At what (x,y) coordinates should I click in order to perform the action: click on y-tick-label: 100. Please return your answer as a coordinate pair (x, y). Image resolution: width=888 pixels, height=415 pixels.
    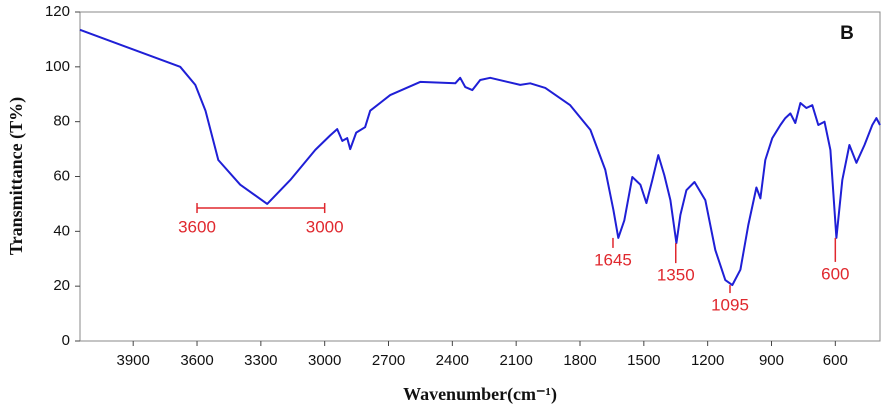
    Looking at the image, I should click on (57, 66).